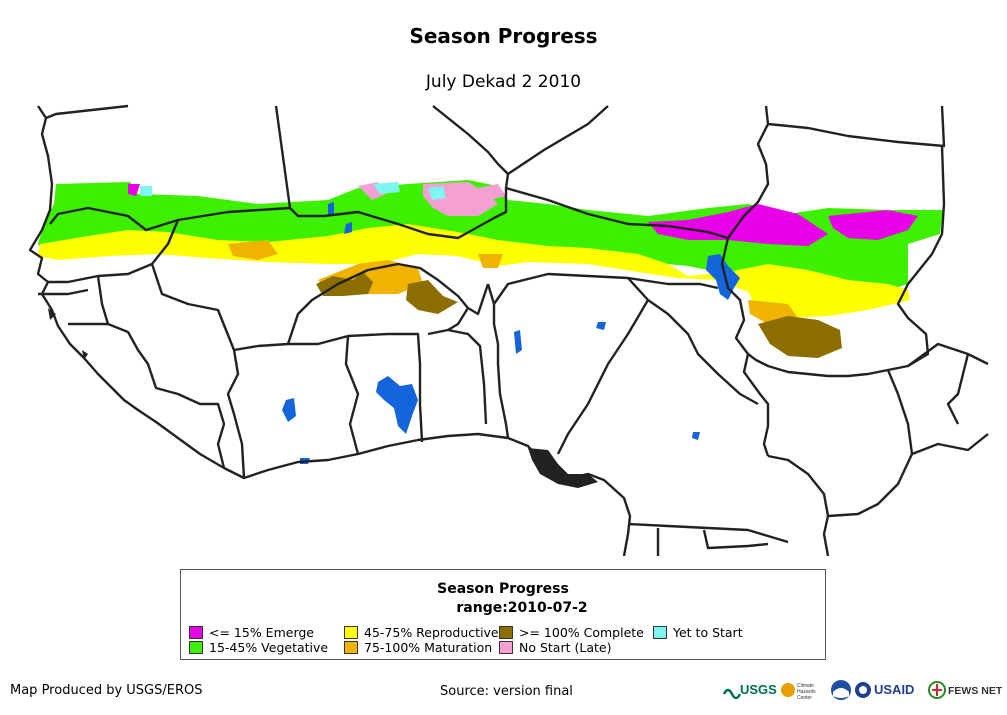  I want to click on svg-text: USGS, so click(758, 689).